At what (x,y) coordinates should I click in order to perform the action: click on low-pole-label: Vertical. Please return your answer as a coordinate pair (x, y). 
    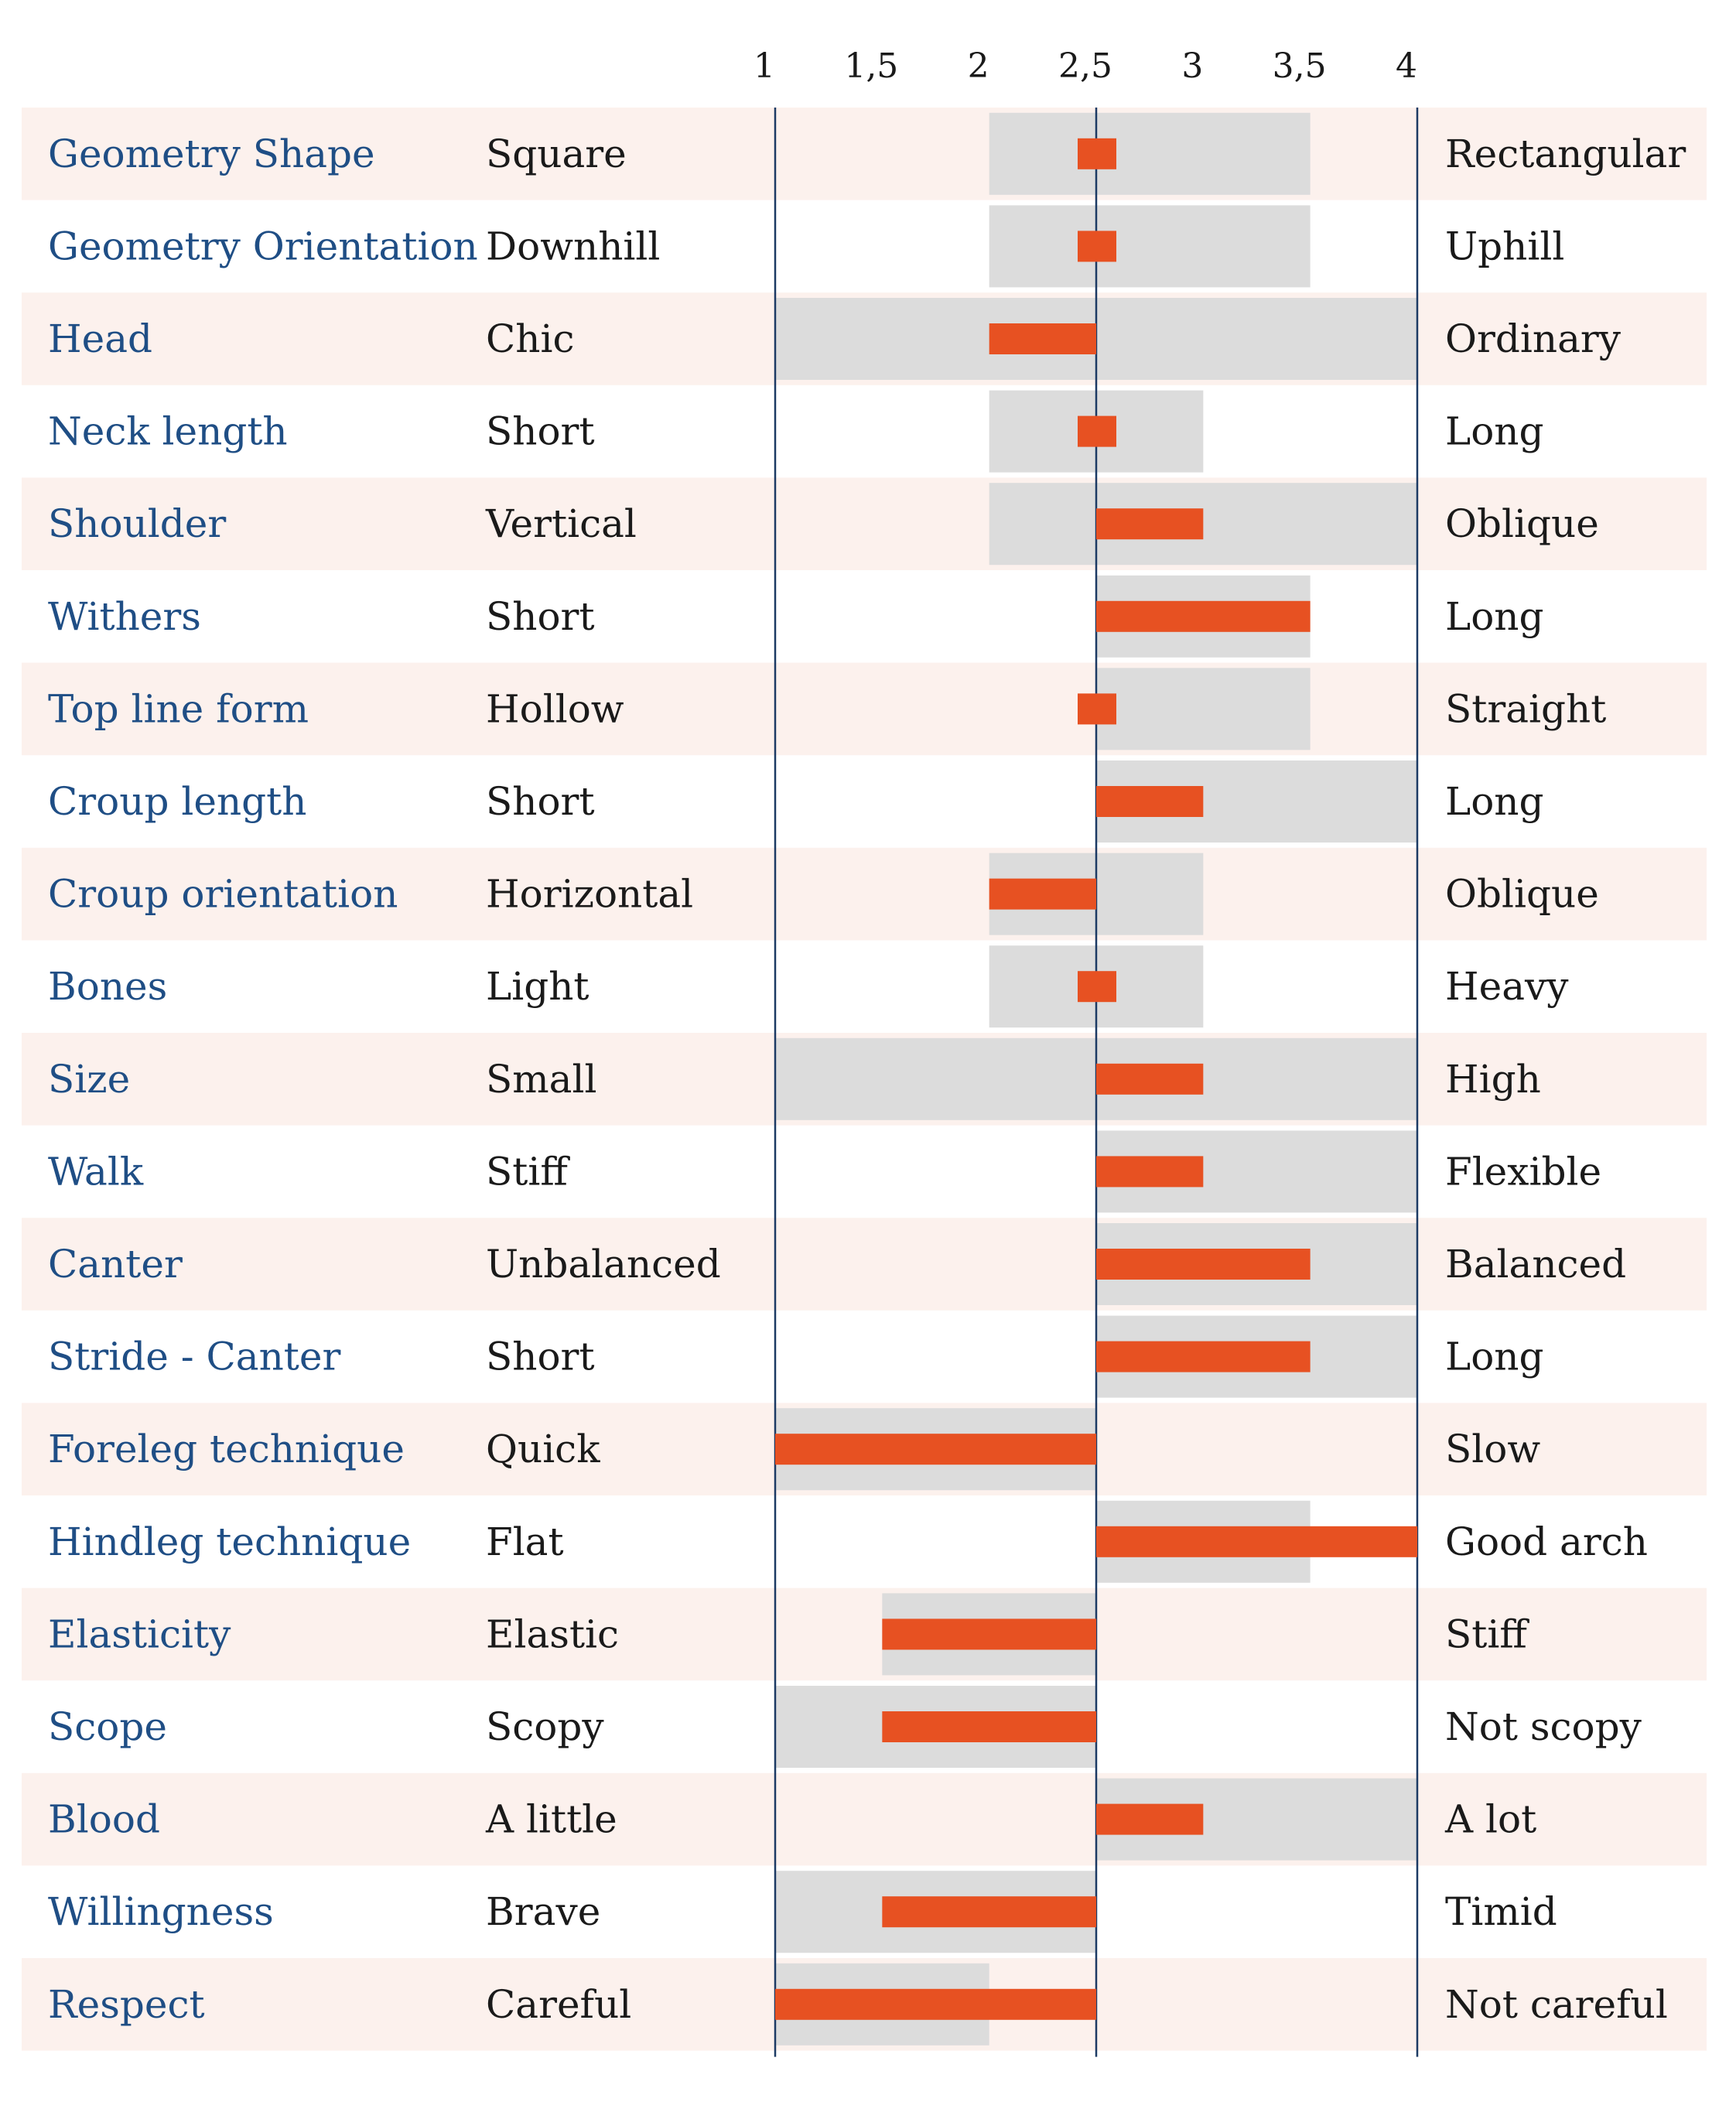
    Looking at the image, I should click on (561, 523).